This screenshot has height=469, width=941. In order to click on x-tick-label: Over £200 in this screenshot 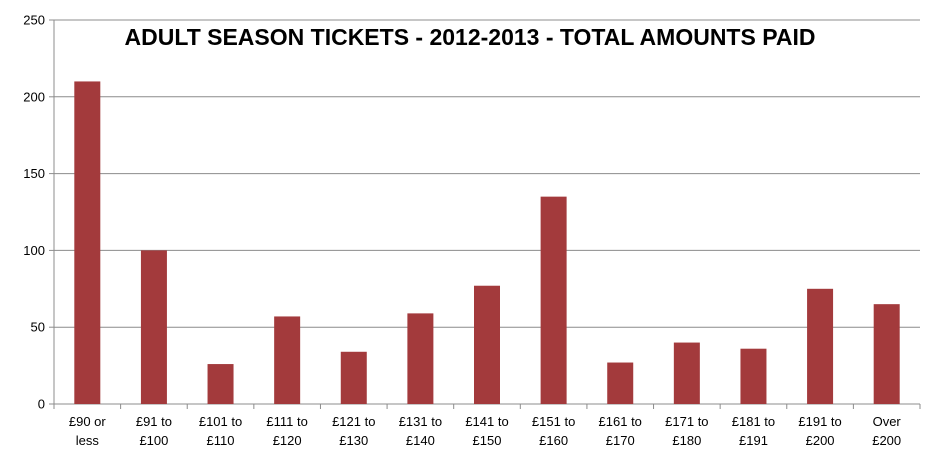, I will do `click(886, 431)`.